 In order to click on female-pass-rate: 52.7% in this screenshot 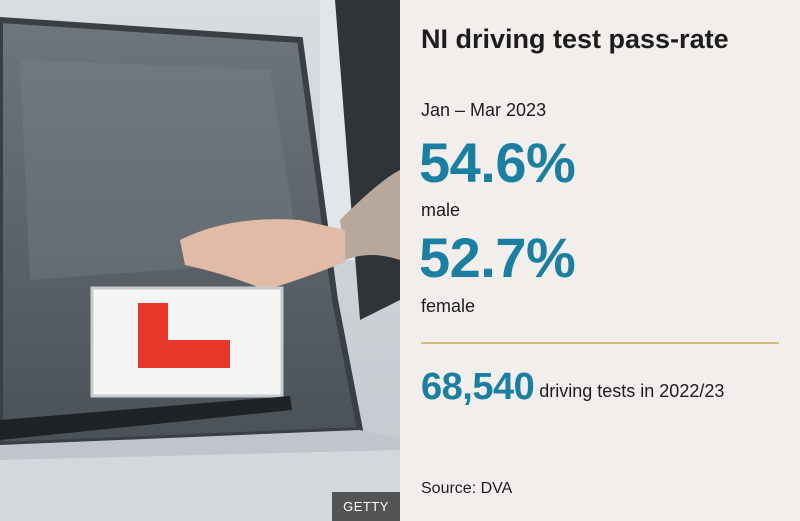, I will do `click(497, 257)`.